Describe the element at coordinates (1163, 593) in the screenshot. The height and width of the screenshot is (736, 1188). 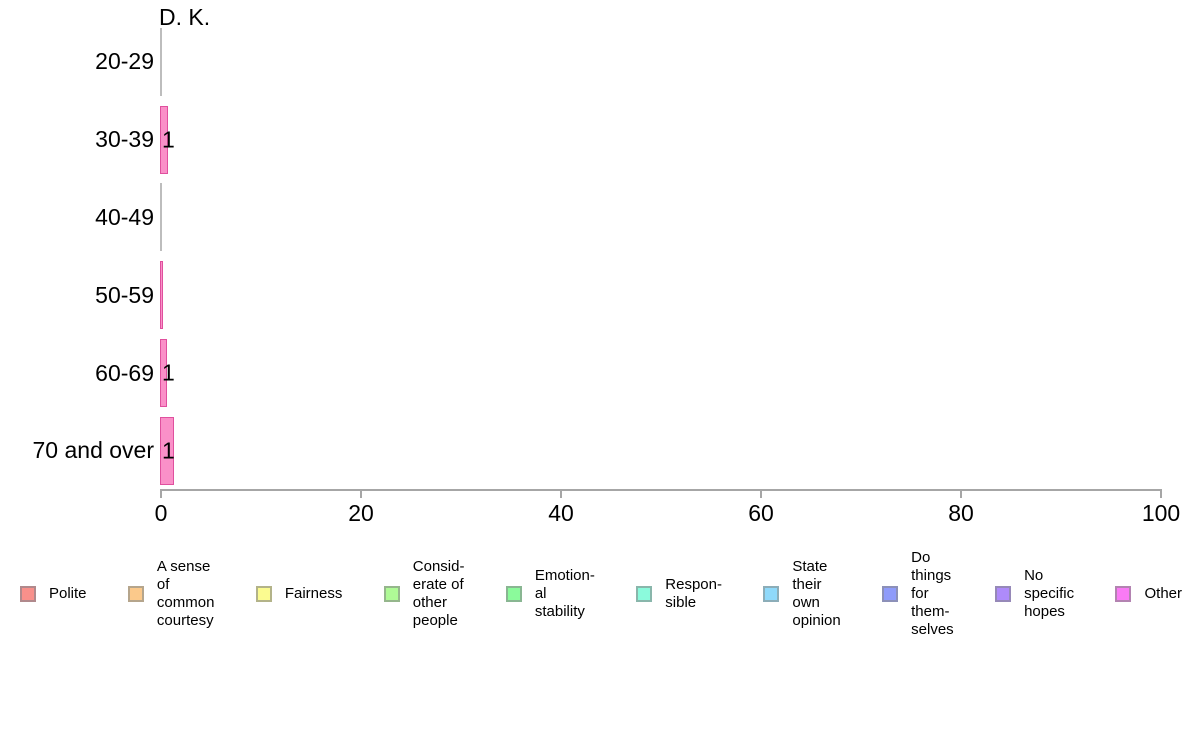
I see `legend-label: Other` at that location.